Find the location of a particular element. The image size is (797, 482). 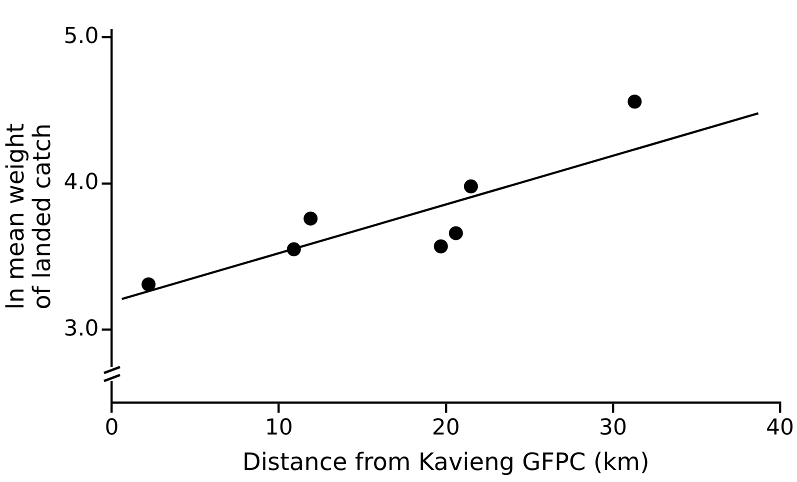

x-tick-label: 40 is located at coordinates (780, 428).